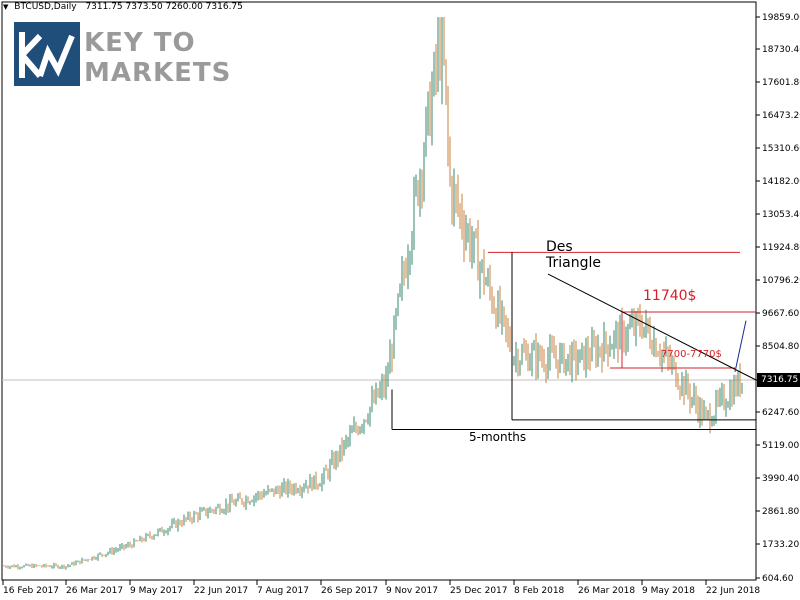 The height and width of the screenshot is (600, 800). I want to click on pattern-label: Des Triangle, so click(573, 255).